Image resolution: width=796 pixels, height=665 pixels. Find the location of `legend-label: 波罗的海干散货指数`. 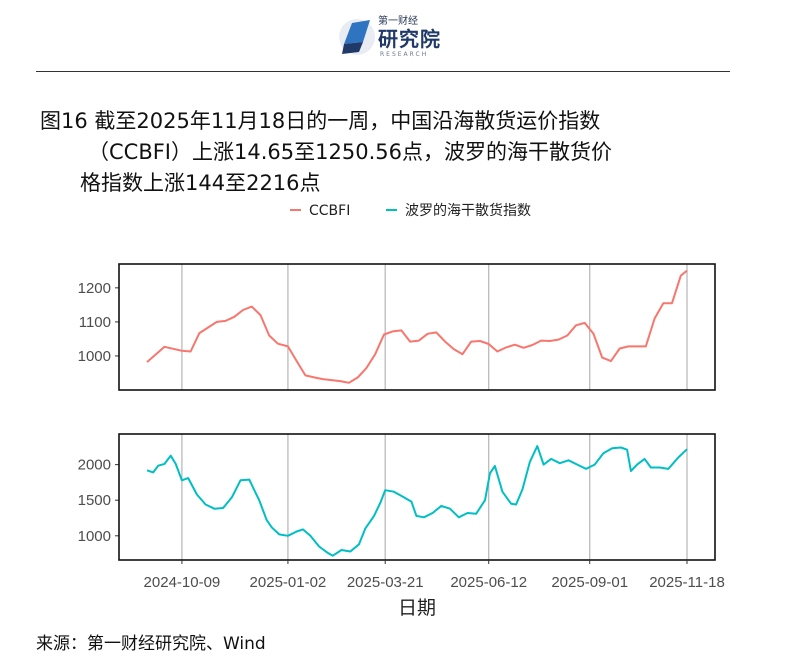

legend-label: 波罗的海干散货指数 is located at coordinates (468, 210).